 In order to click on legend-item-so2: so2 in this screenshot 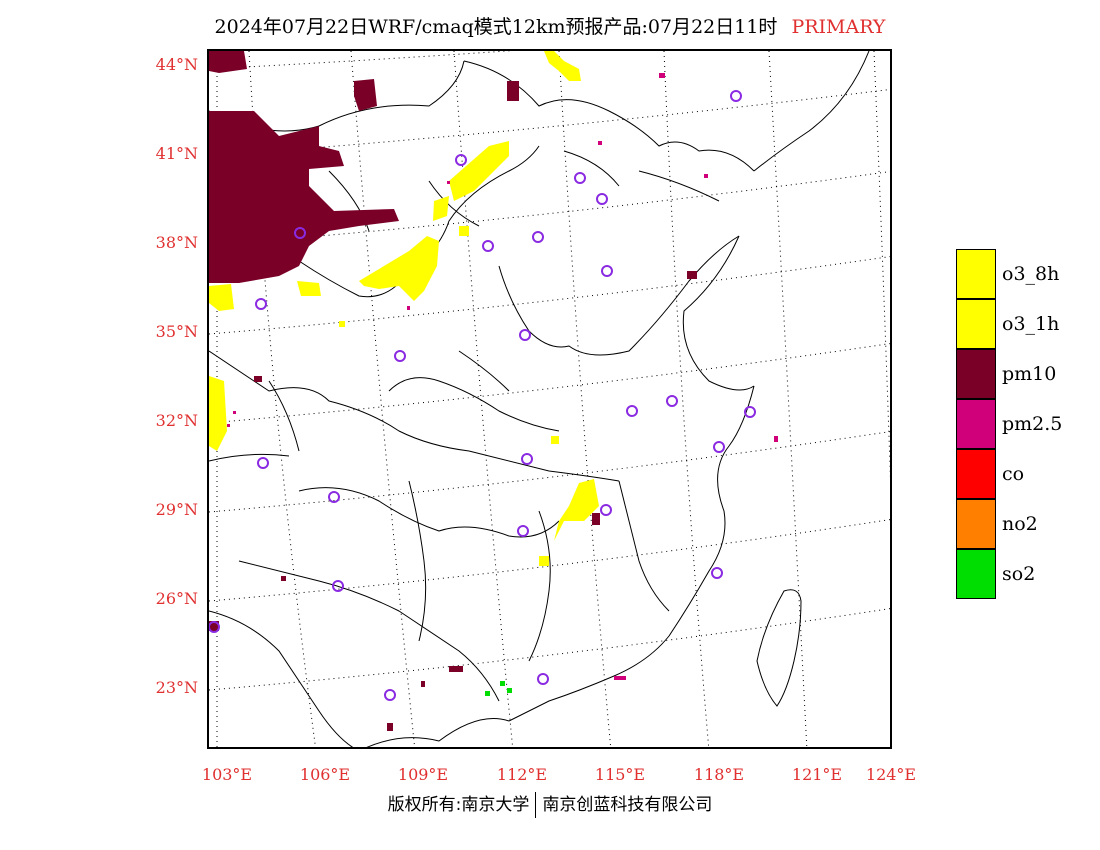, I will do `click(1026, 574)`.